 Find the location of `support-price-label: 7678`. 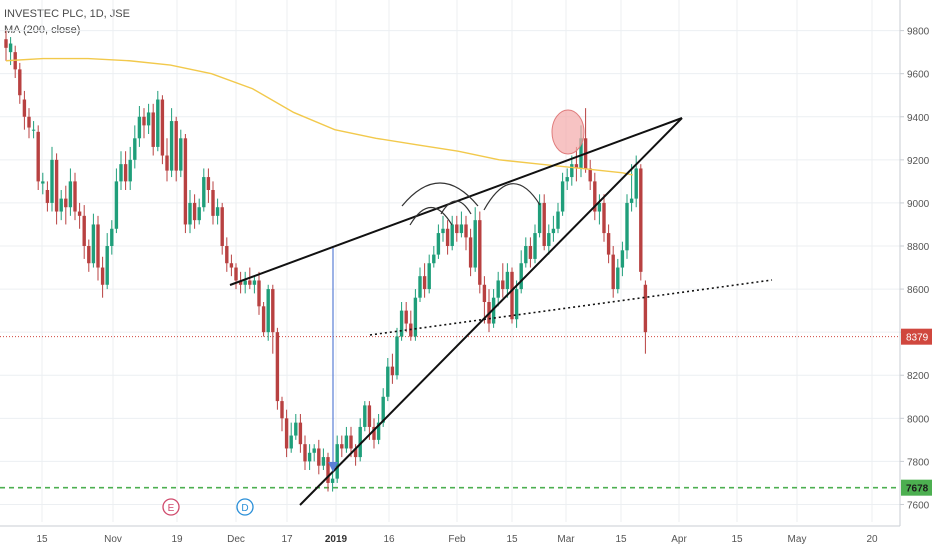

support-price-label: 7678 is located at coordinates (917, 489).